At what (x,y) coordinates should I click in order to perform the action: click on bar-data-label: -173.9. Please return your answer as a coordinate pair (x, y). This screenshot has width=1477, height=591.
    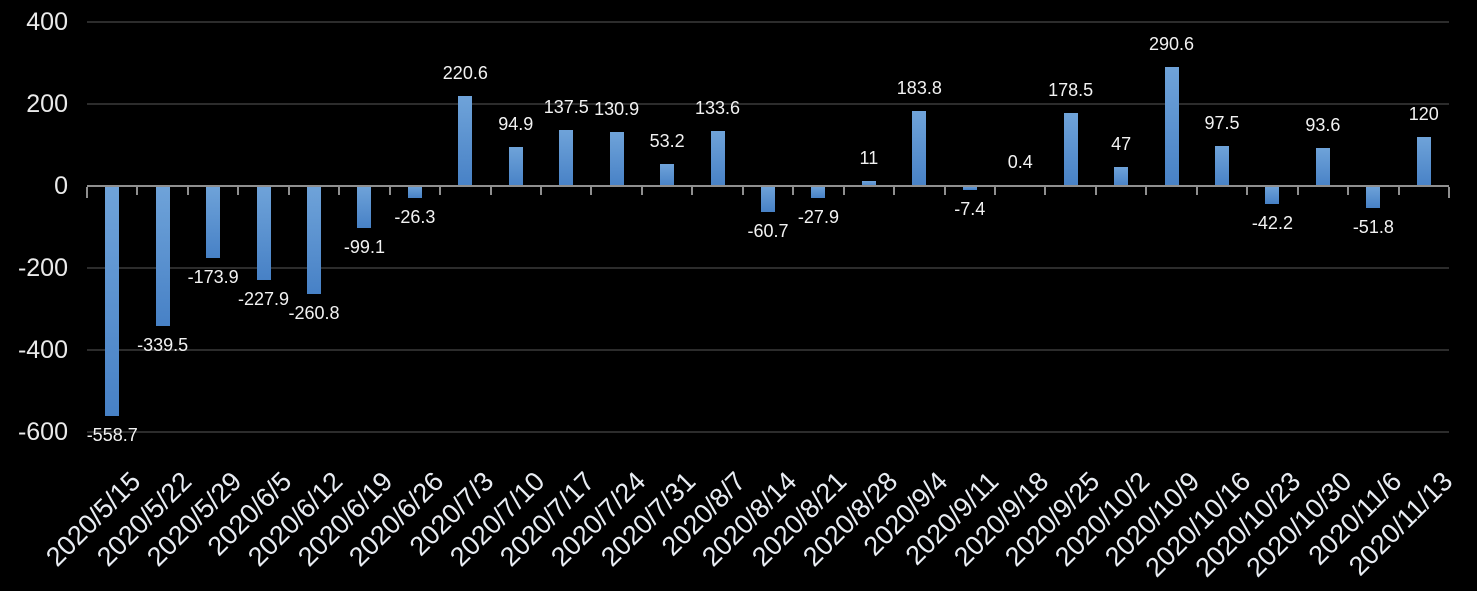
    Looking at the image, I should click on (213, 277).